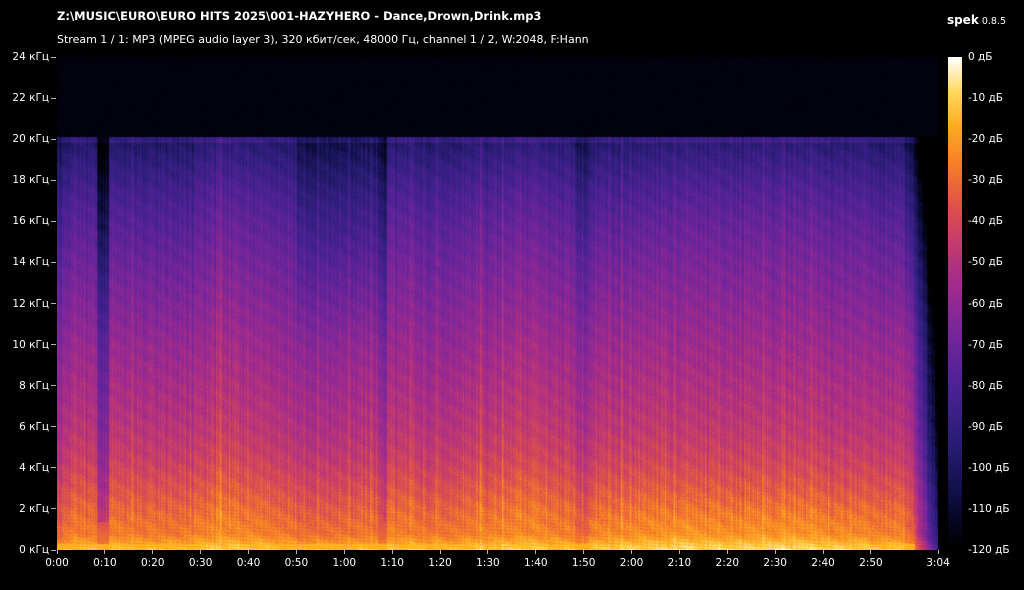 This screenshot has height=590, width=1024. Describe the element at coordinates (989, 508) in the screenshot. I see `db-tick-label: -110 дБ` at that location.